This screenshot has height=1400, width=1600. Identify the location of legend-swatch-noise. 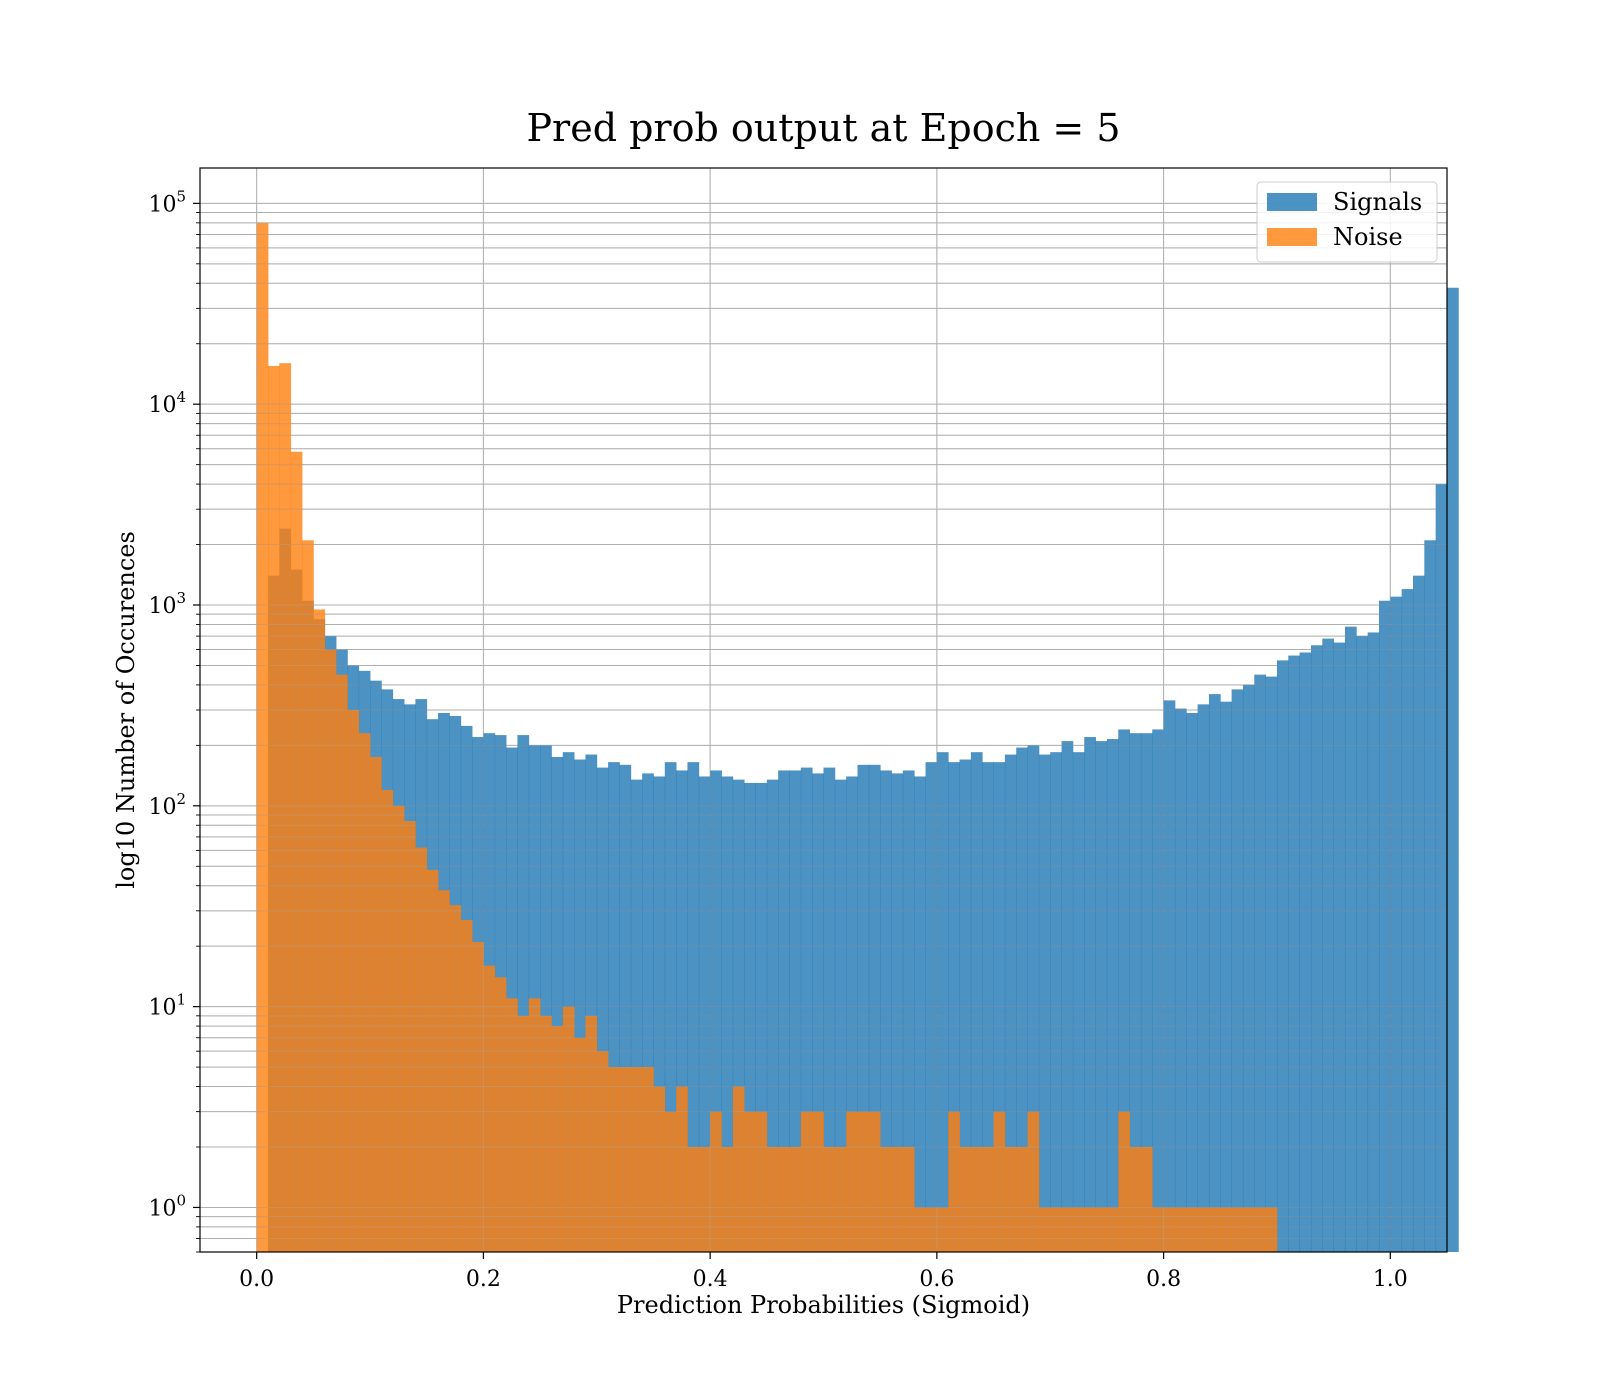
(1292, 237).